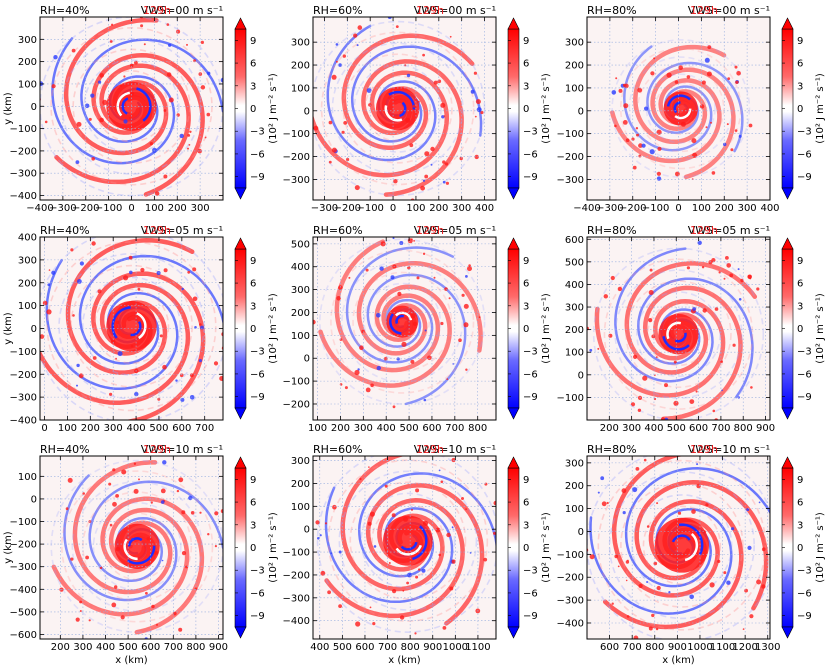 The width and height of the screenshot is (827, 666). Describe the element at coordinates (27, 477) in the screenshot. I see `y-tick-label: 100` at that location.